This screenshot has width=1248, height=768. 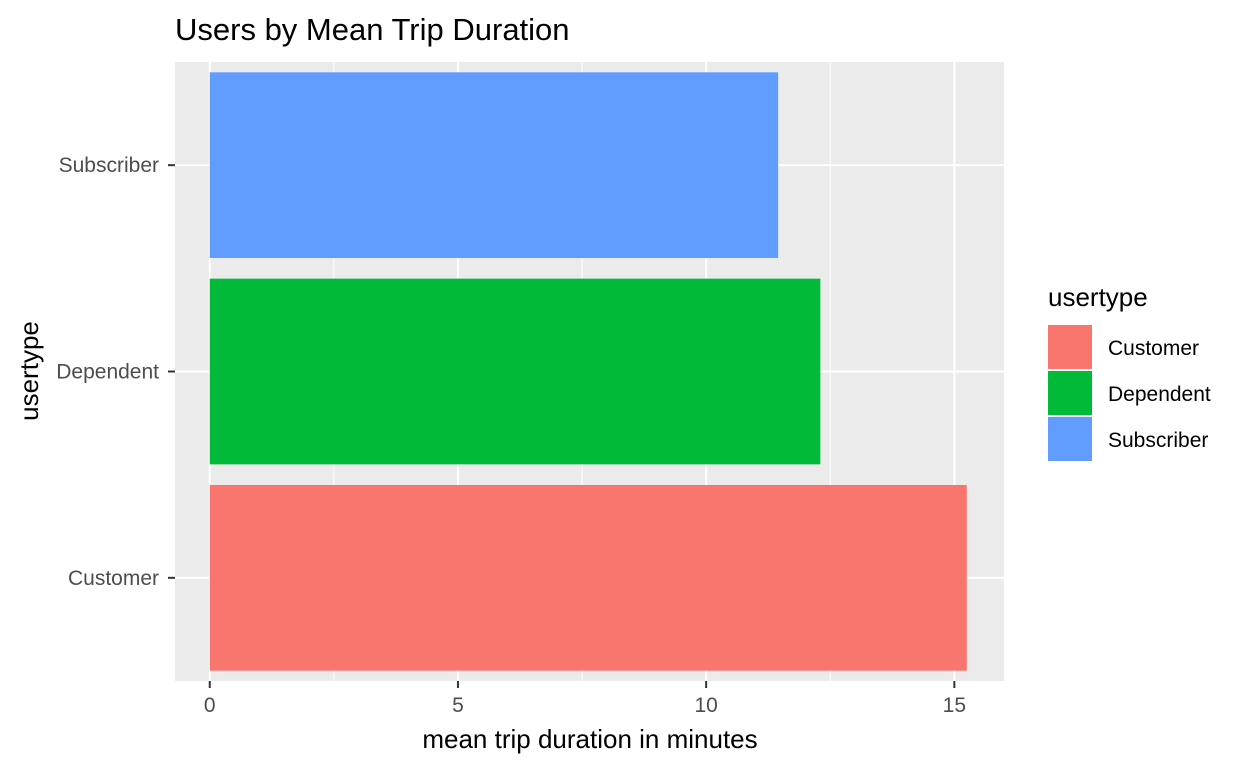 I want to click on bar-subscriber, so click(x=494, y=165).